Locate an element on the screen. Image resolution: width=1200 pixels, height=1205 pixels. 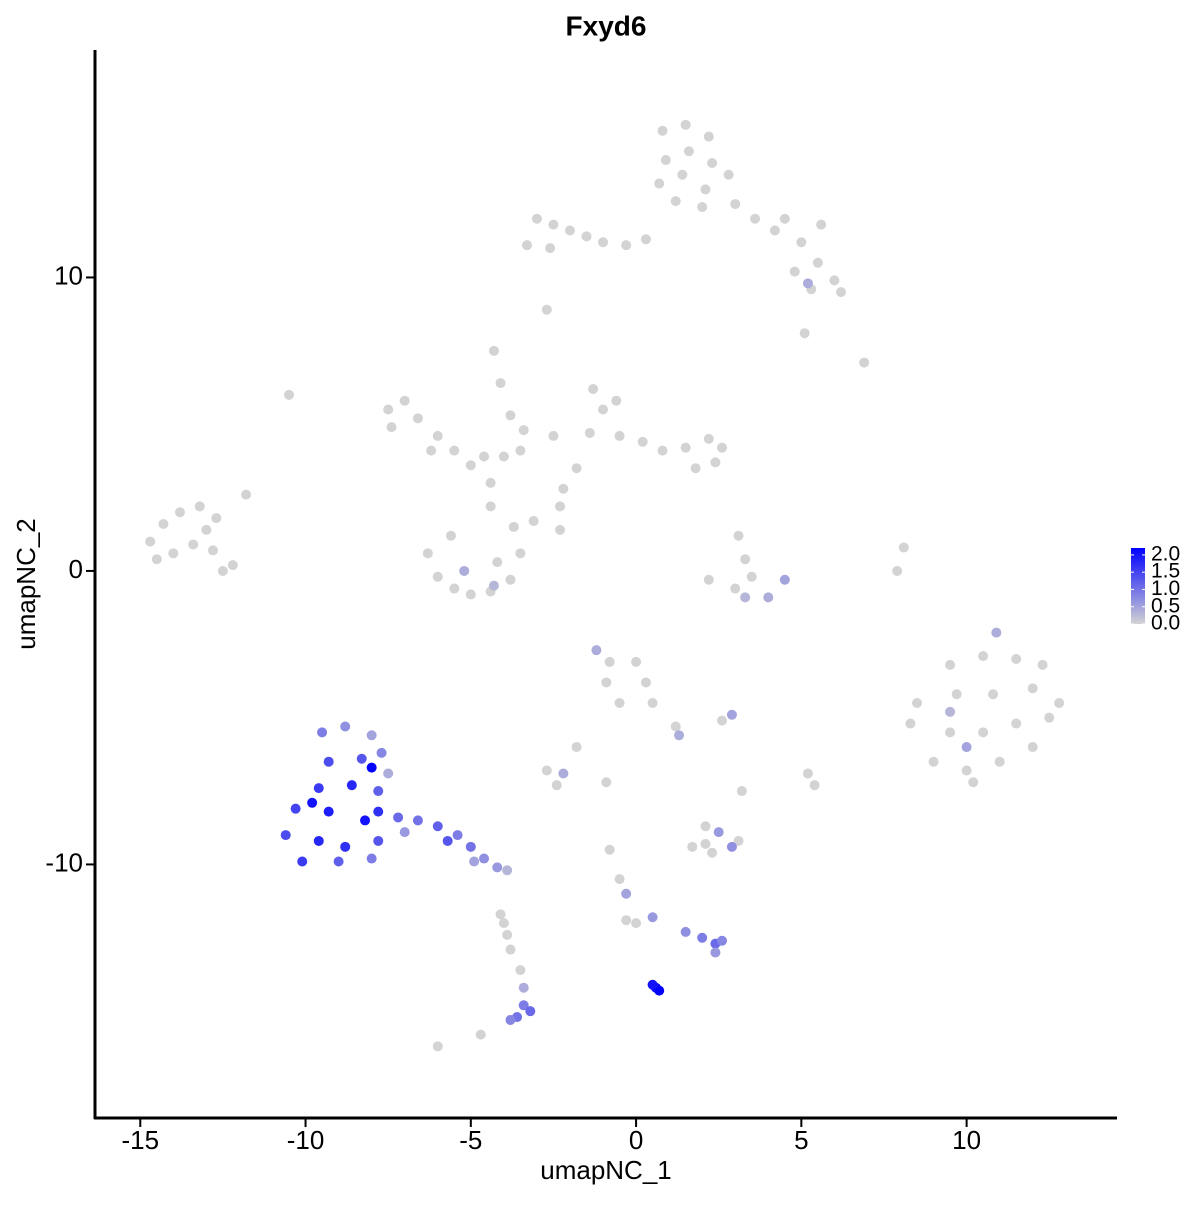
colorbar-tick-label: 1.5 is located at coordinates (1165, 571).